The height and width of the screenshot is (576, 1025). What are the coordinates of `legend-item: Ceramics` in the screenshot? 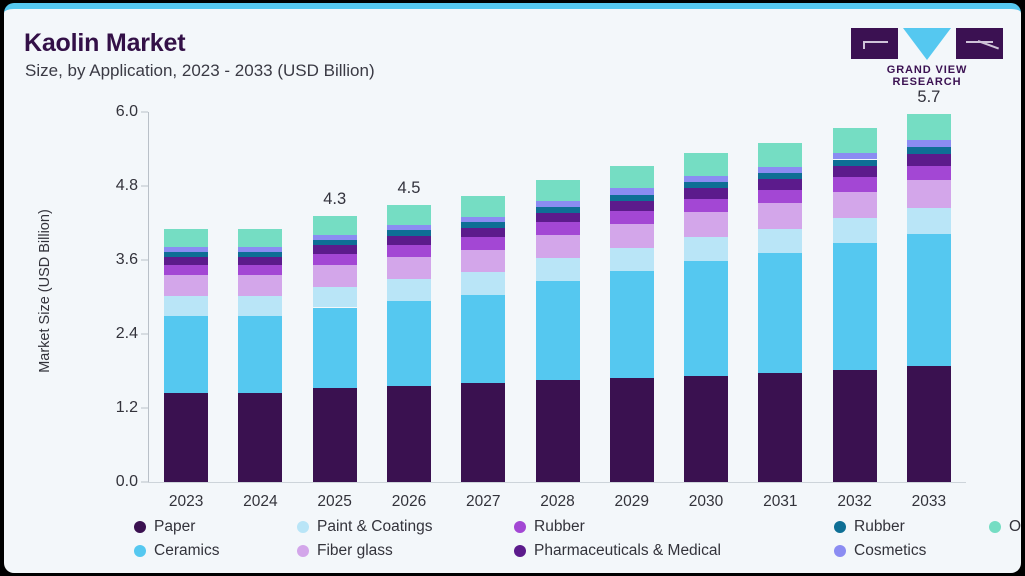 It's located at (176, 551).